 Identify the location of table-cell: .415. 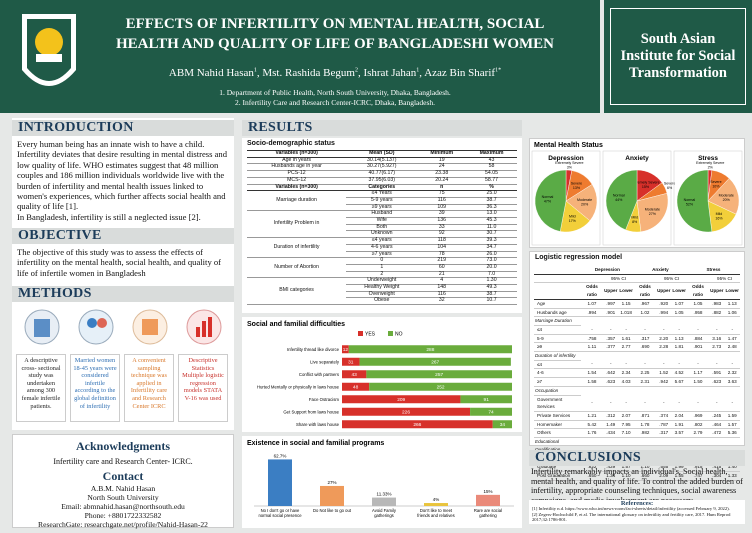
(717, 467).